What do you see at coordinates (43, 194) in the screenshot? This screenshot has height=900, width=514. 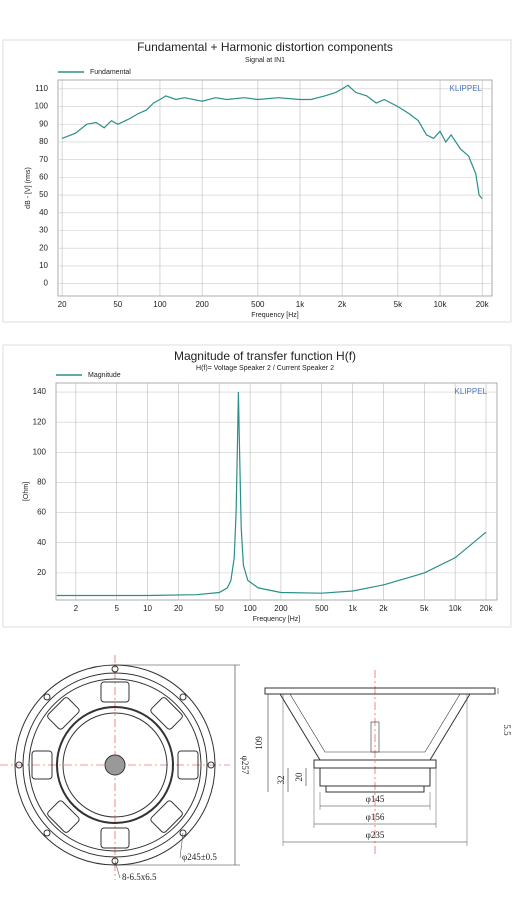 I see `y-tick-label: 50` at bounding box center [43, 194].